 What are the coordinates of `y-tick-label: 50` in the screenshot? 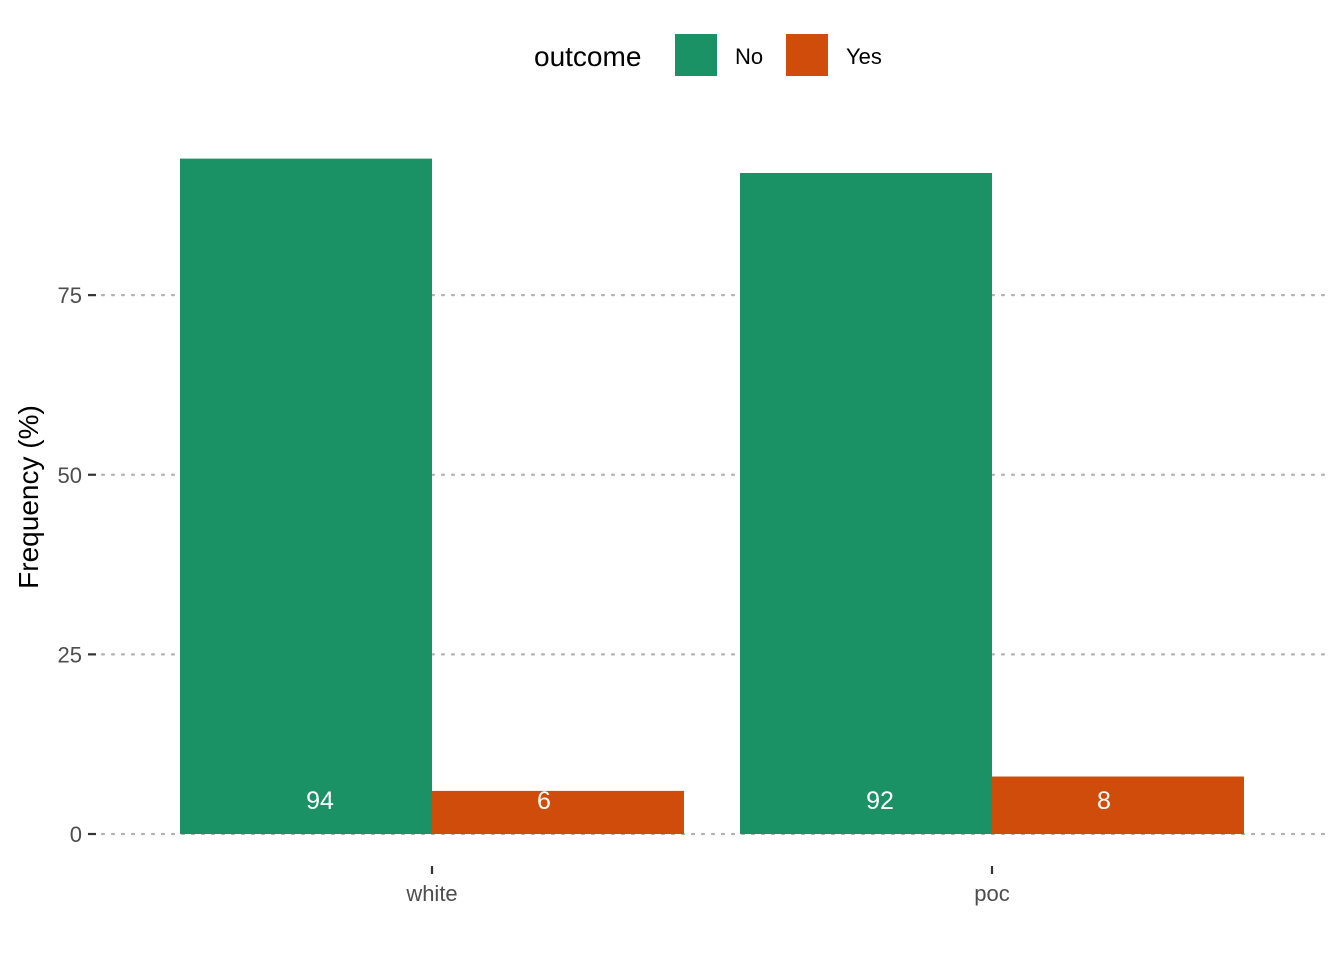 It's located at (70, 475).